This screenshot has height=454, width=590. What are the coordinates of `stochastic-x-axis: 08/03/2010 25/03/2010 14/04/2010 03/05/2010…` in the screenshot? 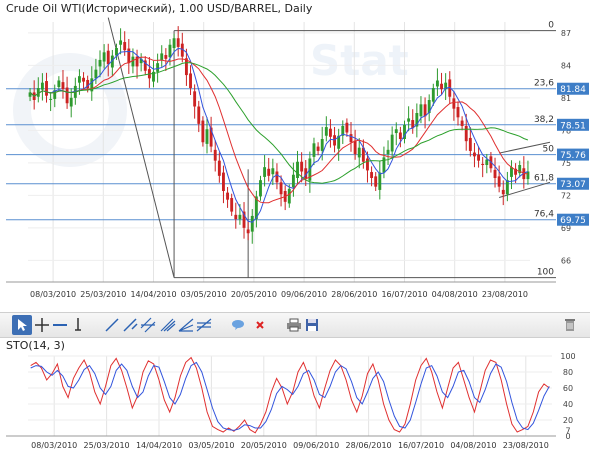 It's located at (290, 445).